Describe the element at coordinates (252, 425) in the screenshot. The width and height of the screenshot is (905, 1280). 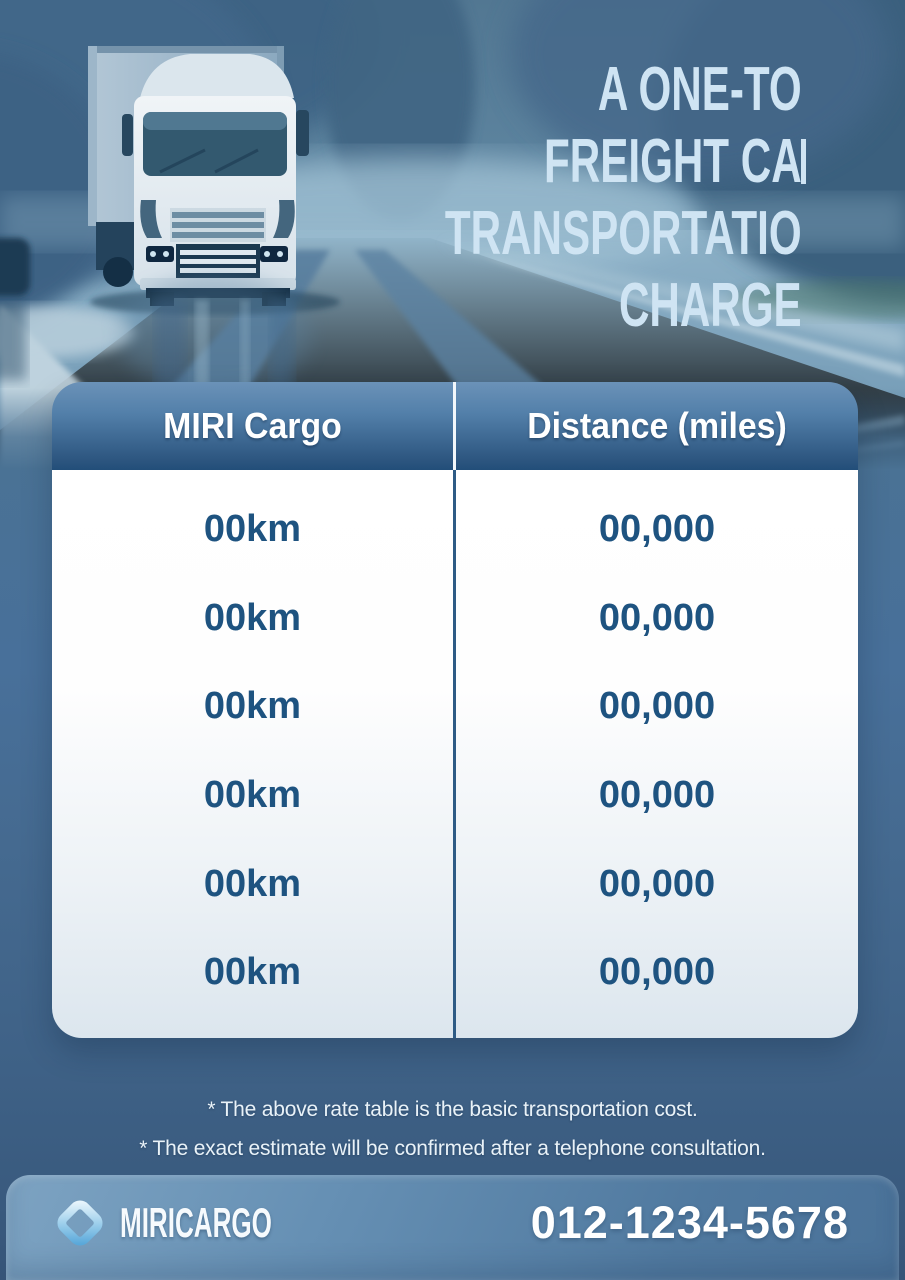
I see `column-header-cargo: MIRI Cargo` at that location.